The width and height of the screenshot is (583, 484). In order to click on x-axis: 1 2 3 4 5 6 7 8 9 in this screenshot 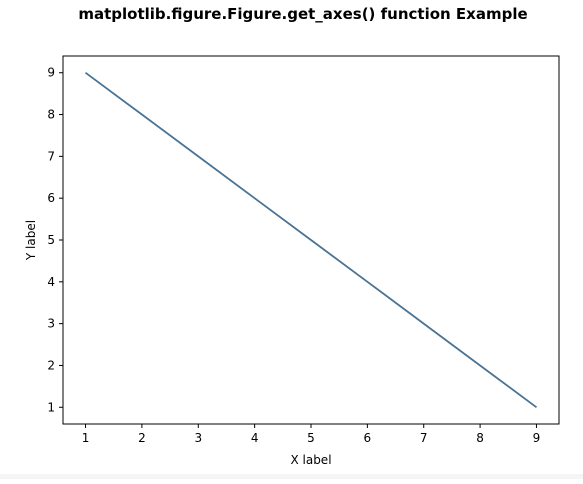, I will do `click(311, 434)`.